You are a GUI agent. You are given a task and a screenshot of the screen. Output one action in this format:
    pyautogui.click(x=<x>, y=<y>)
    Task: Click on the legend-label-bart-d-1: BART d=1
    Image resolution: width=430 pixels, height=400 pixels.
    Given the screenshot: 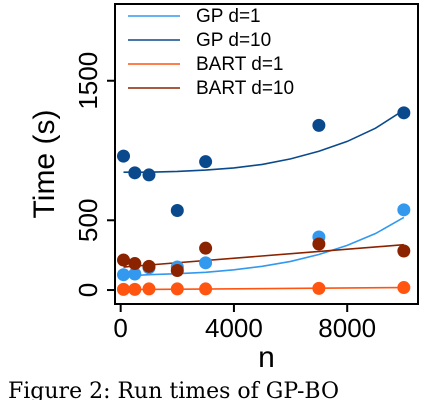 What is the action you would take?
    pyautogui.click(x=240, y=64)
    